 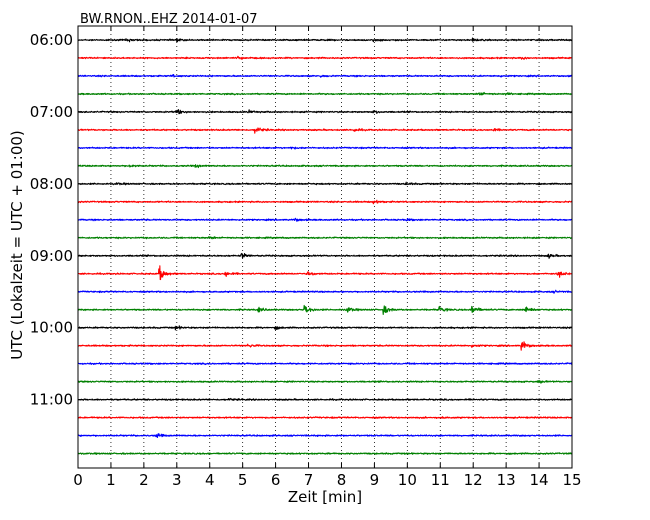 What do you see at coordinates (51, 112) in the screenshot?
I see `y-tick-label: 07:00` at bounding box center [51, 112].